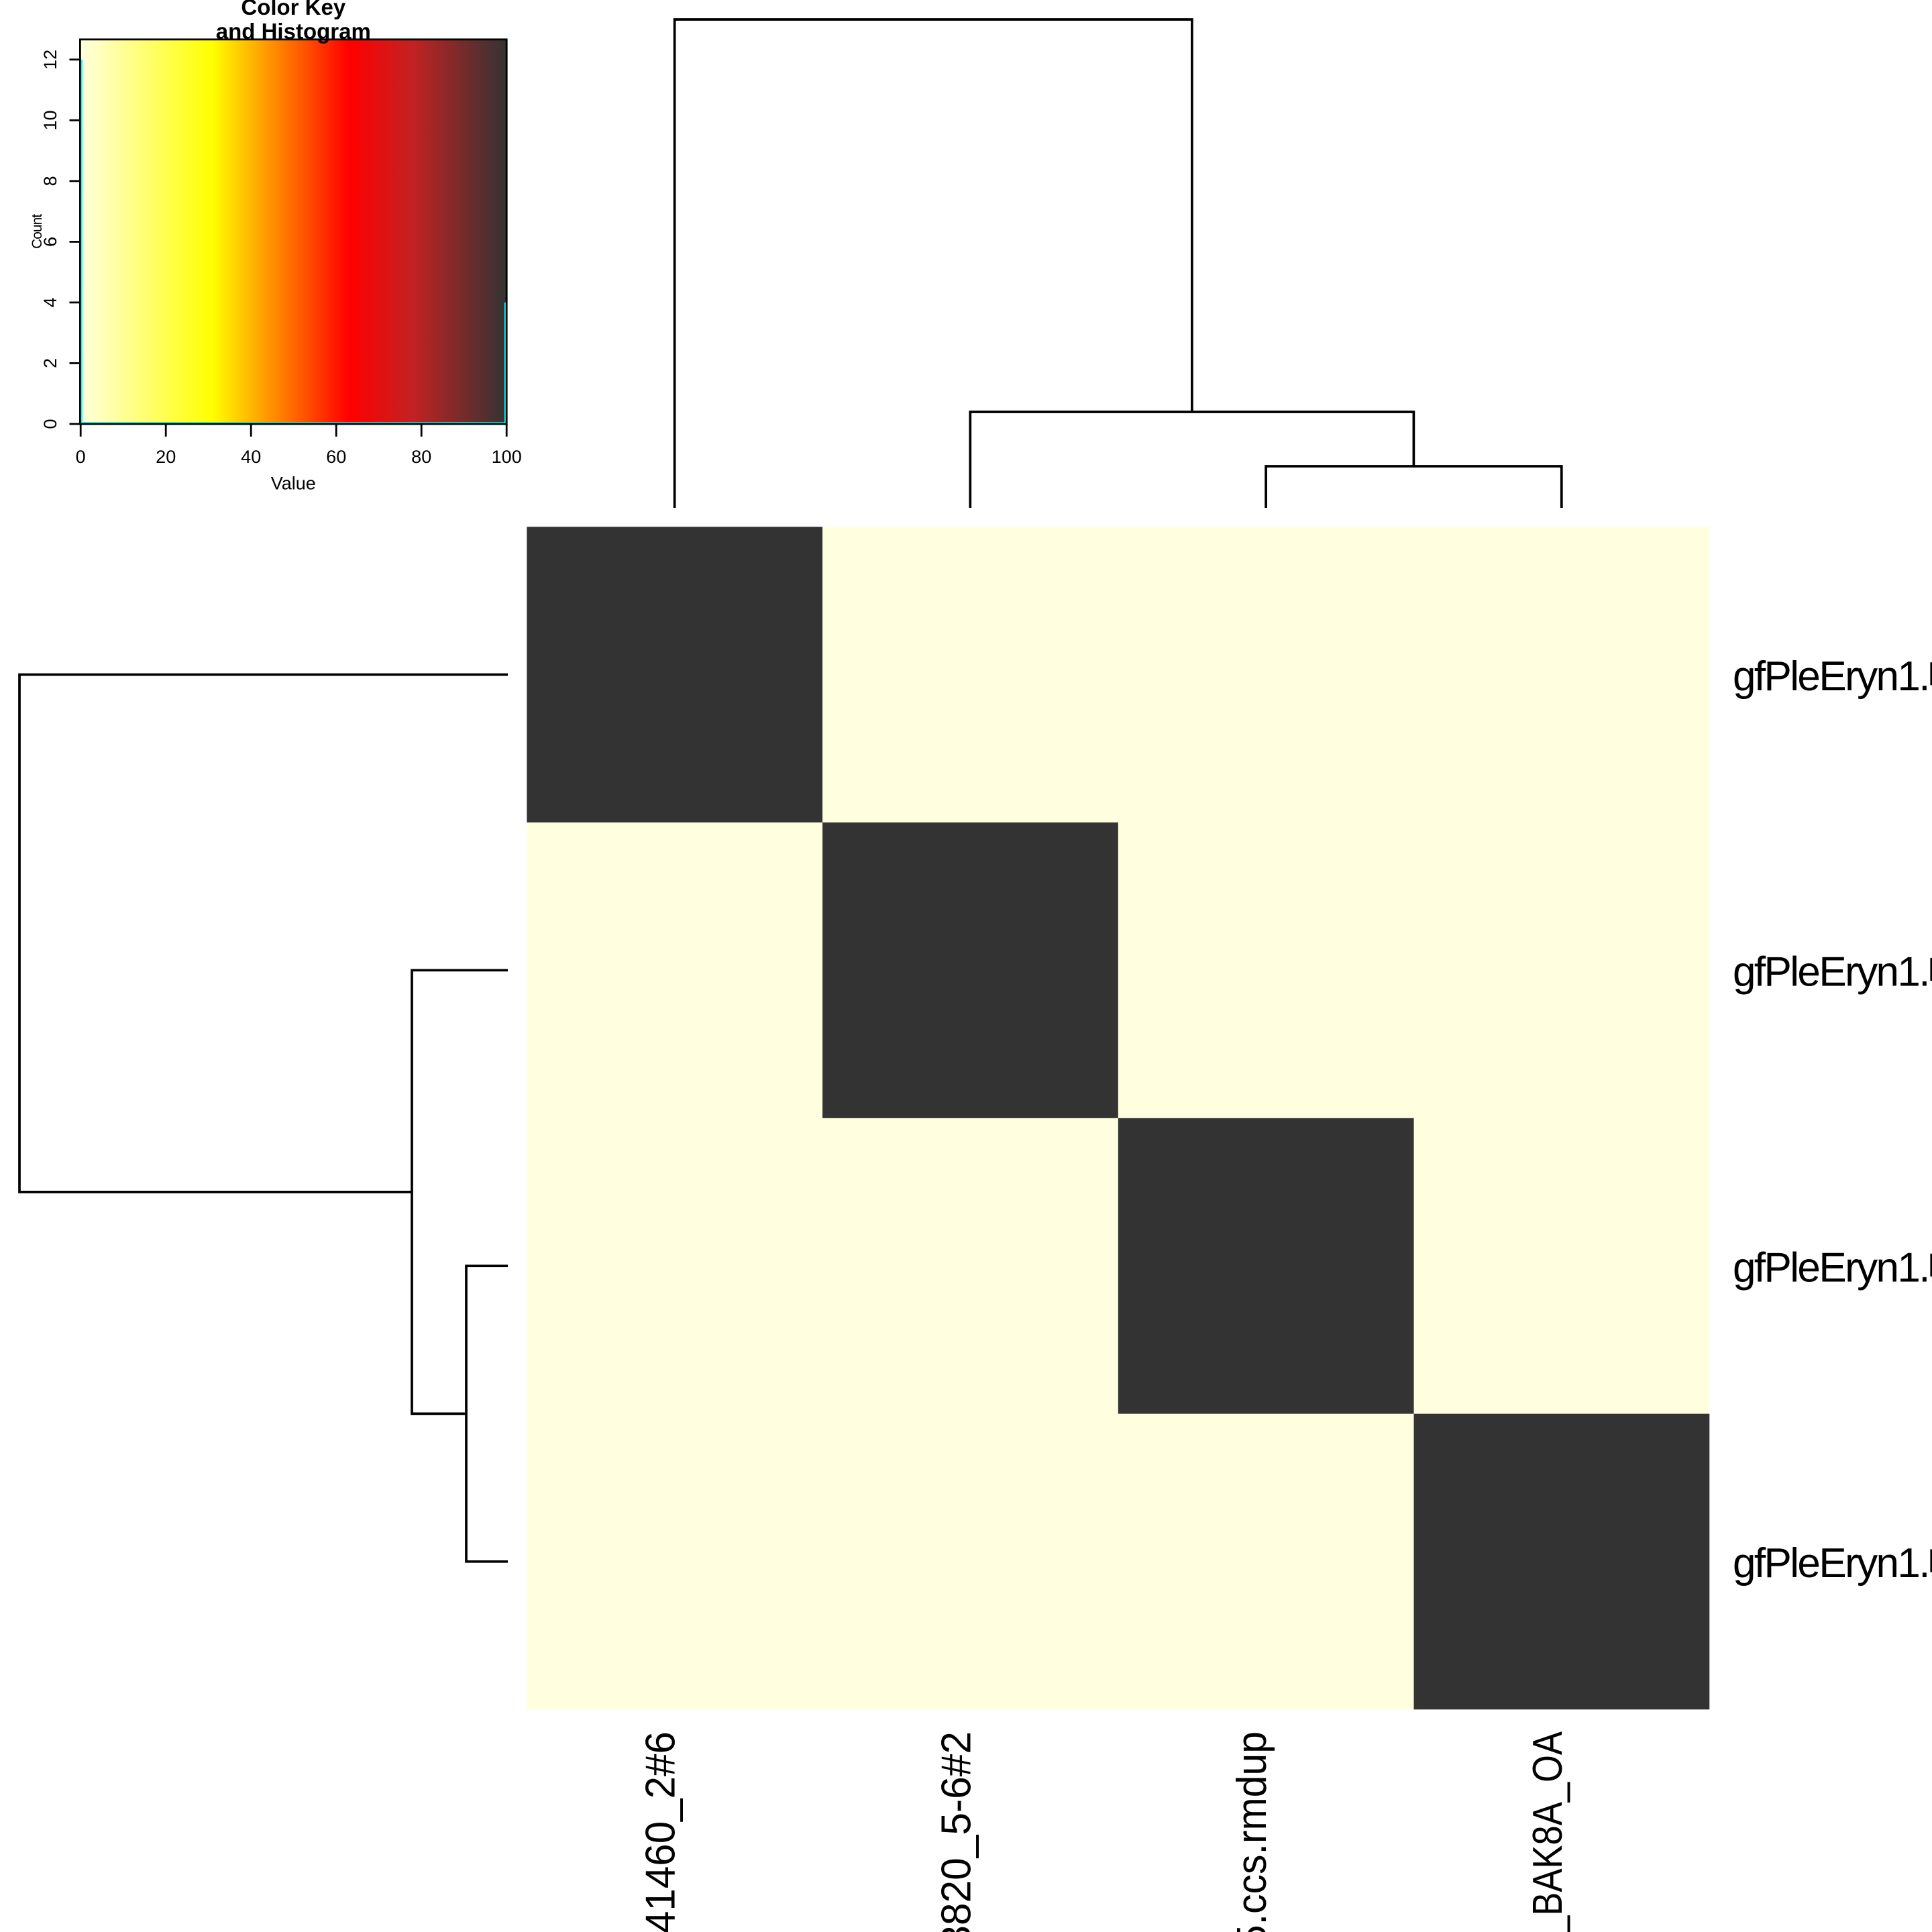  Describe the element at coordinates (336, 457) in the screenshot. I see `svg-text: 60` at that location.